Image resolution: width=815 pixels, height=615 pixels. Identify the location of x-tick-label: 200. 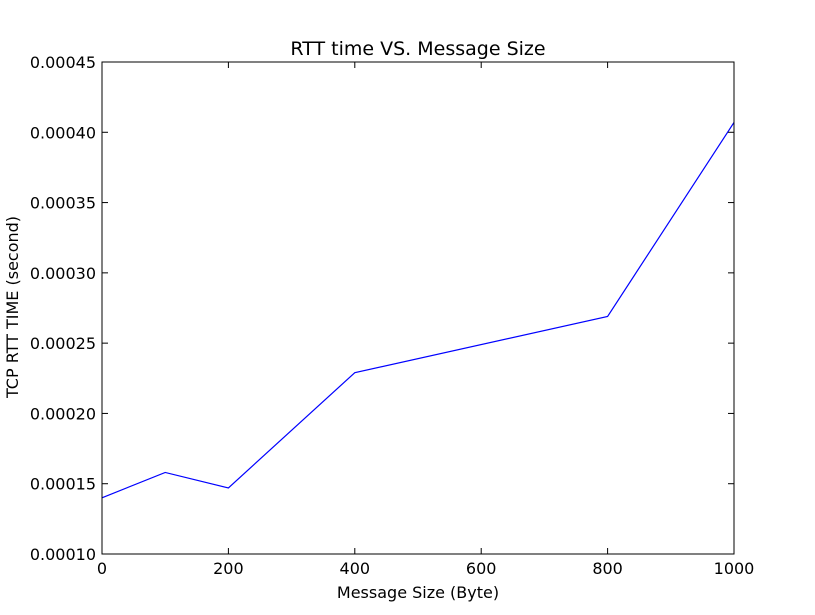
(228, 568).